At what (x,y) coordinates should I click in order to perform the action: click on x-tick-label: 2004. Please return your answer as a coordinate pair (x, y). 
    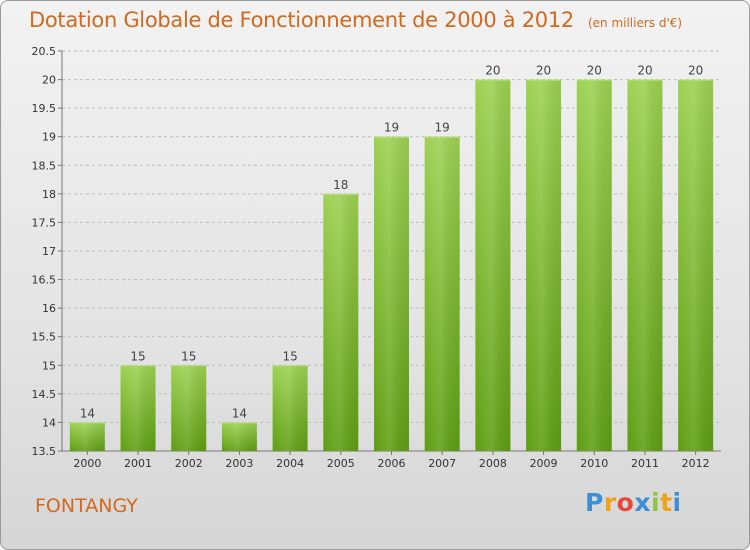
    Looking at the image, I should click on (290, 463).